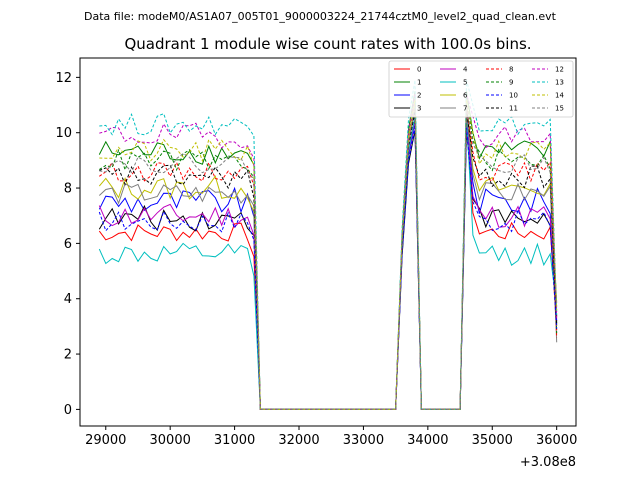 The width and height of the screenshot is (640, 480). What do you see at coordinates (234, 440) in the screenshot?
I see `x-tick-label: 31000` at bounding box center [234, 440].